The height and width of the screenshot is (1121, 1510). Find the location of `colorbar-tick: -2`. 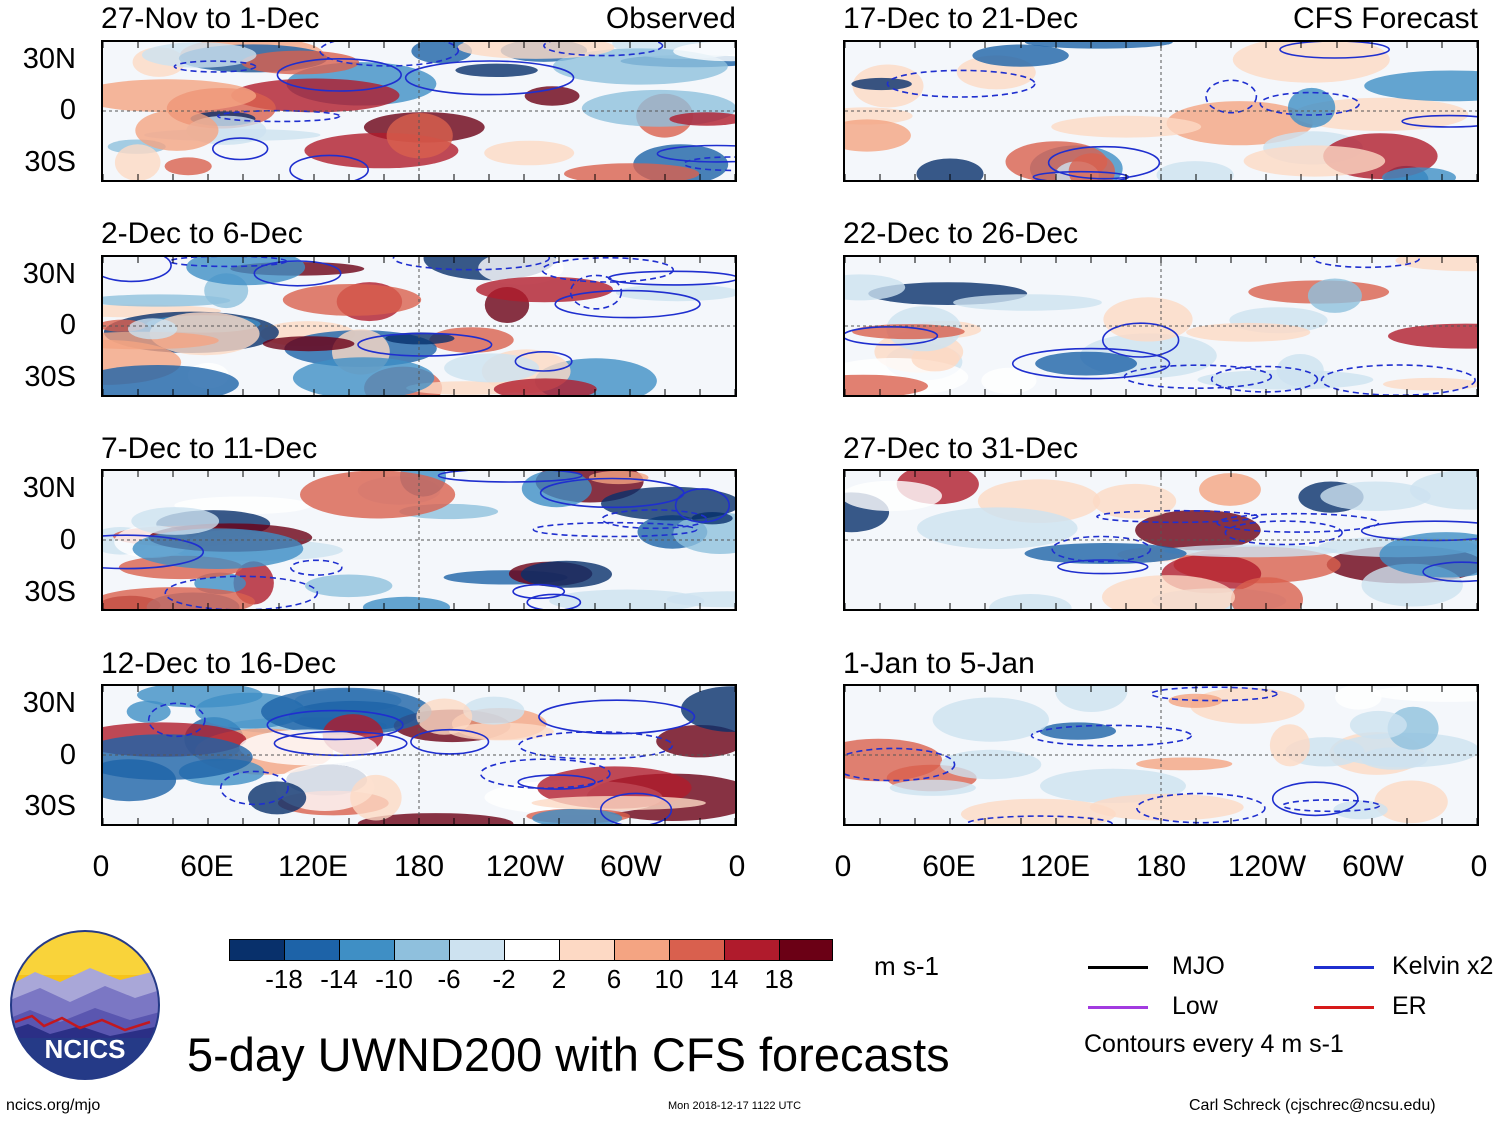

colorbar-tick: -2 is located at coordinates (504, 979).